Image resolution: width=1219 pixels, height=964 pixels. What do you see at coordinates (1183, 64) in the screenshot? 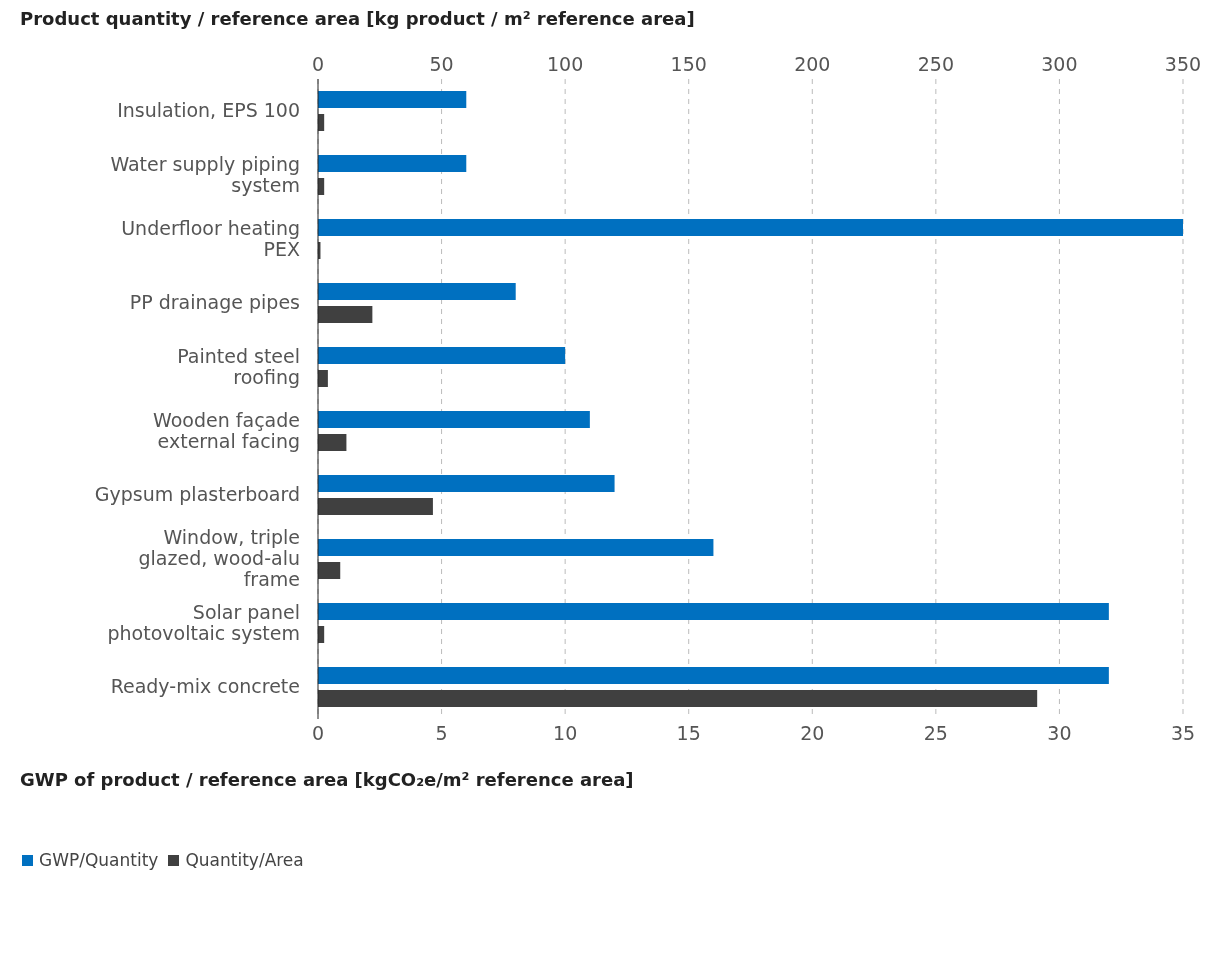
I see `x2-tick-label: 350` at bounding box center [1183, 64].